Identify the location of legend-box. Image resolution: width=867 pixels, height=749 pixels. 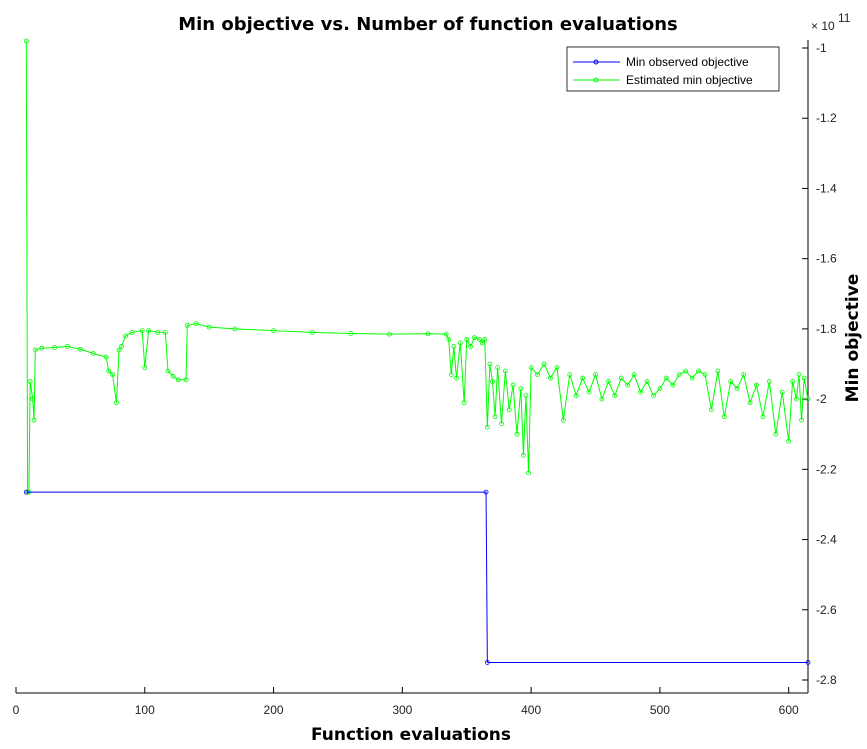
(673, 69).